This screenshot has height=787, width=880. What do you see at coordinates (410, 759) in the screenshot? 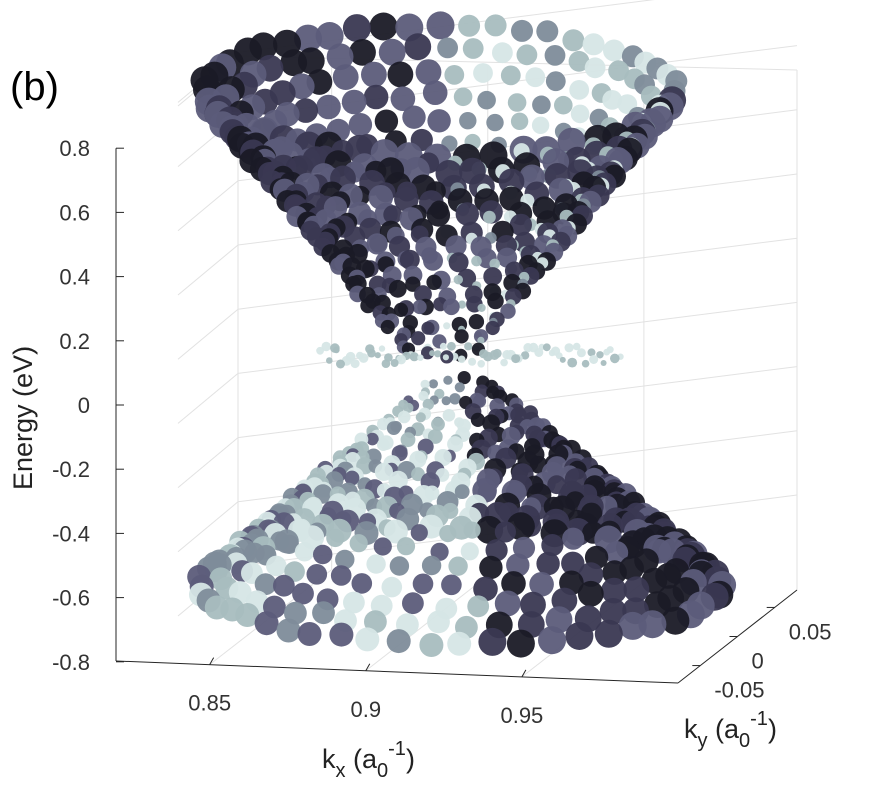
I see `x-label-end: )` at bounding box center [410, 759].